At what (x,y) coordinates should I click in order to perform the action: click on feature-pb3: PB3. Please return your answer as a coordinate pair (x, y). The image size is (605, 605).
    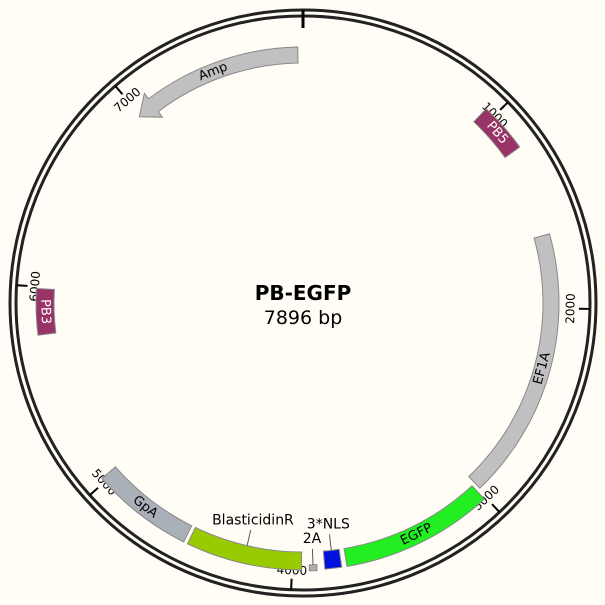
    Looking at the image, I should click on (46, 312).